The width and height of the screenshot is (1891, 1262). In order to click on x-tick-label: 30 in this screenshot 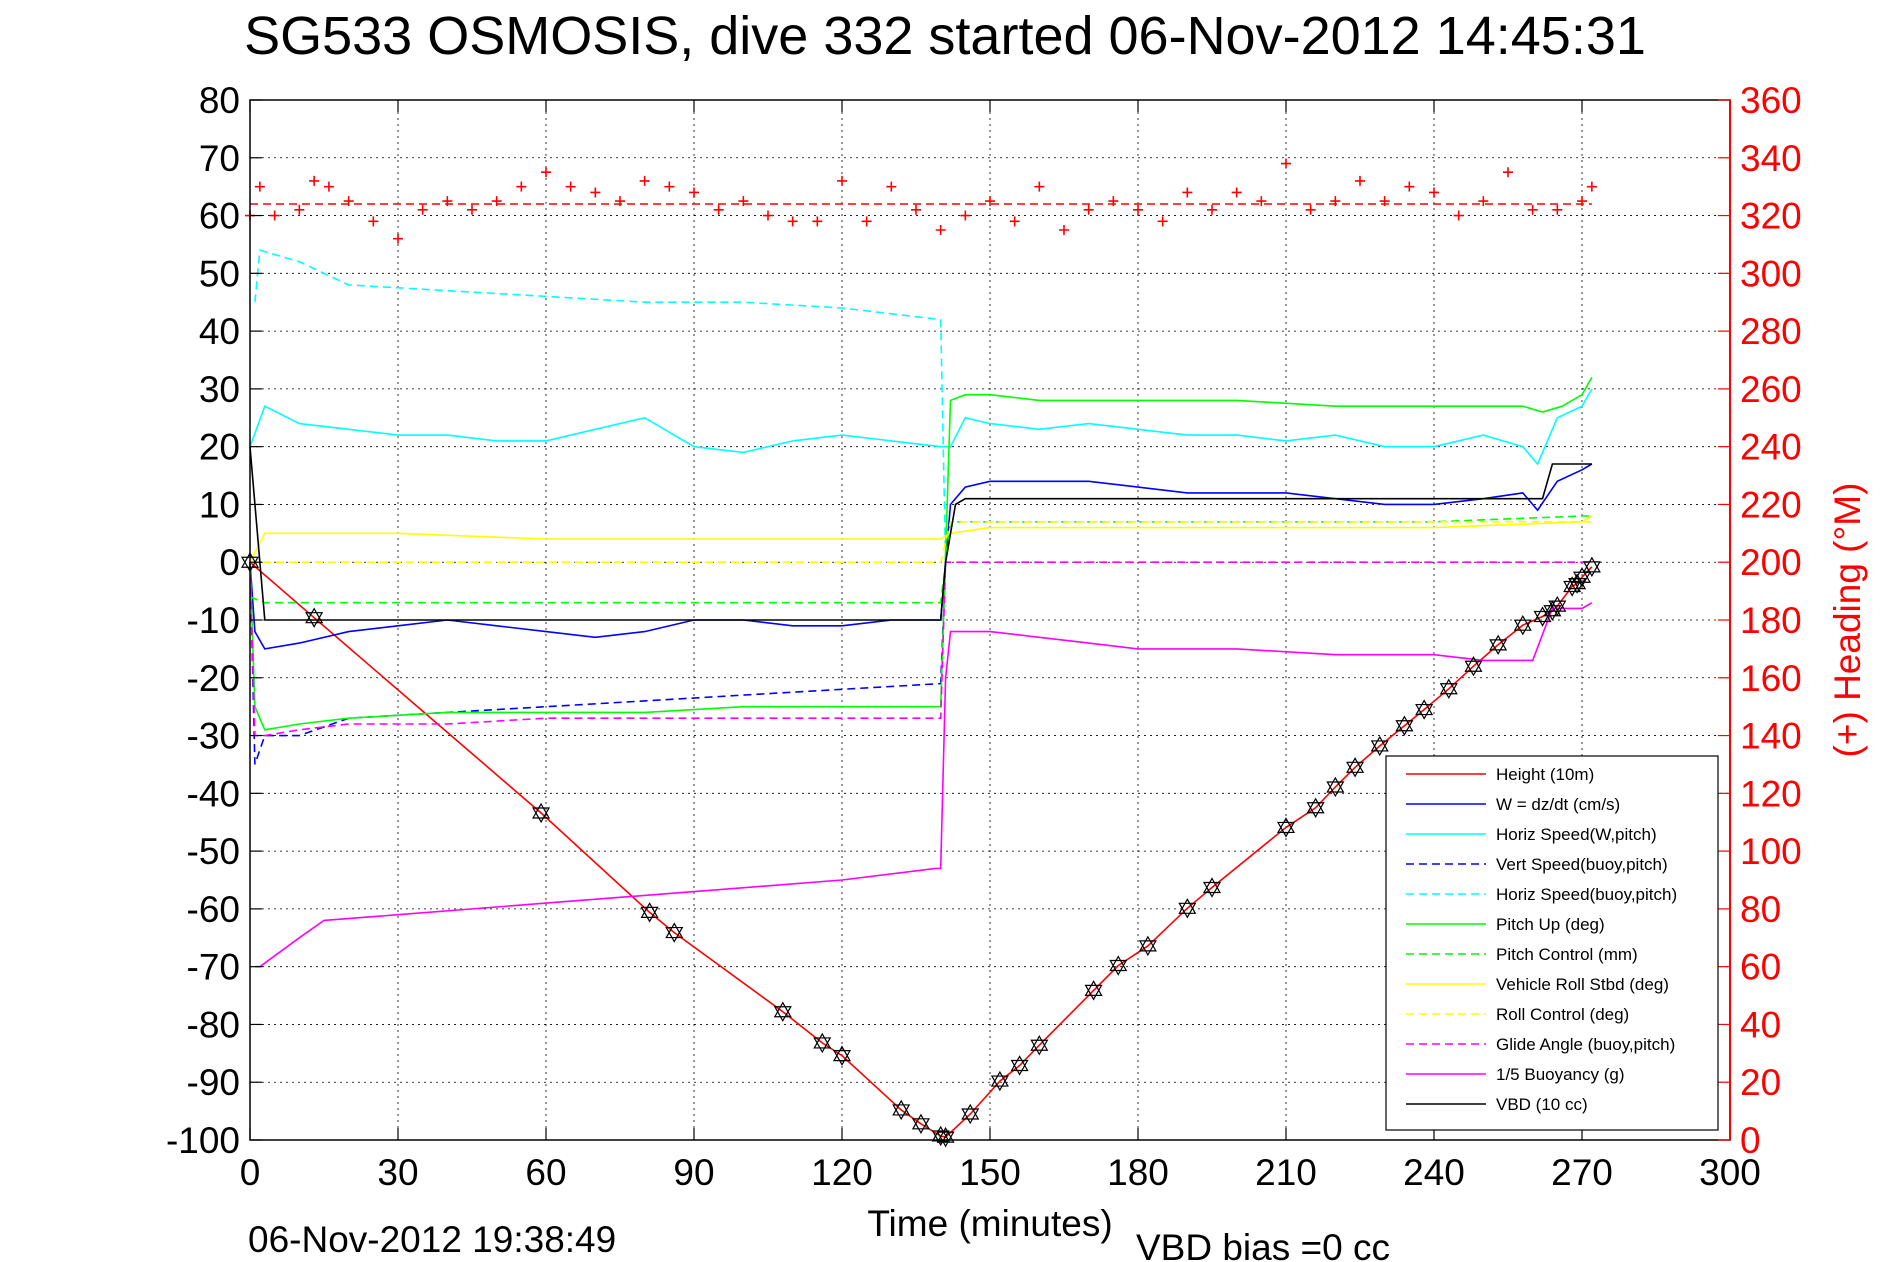, I will do `click(397, 1172)`.